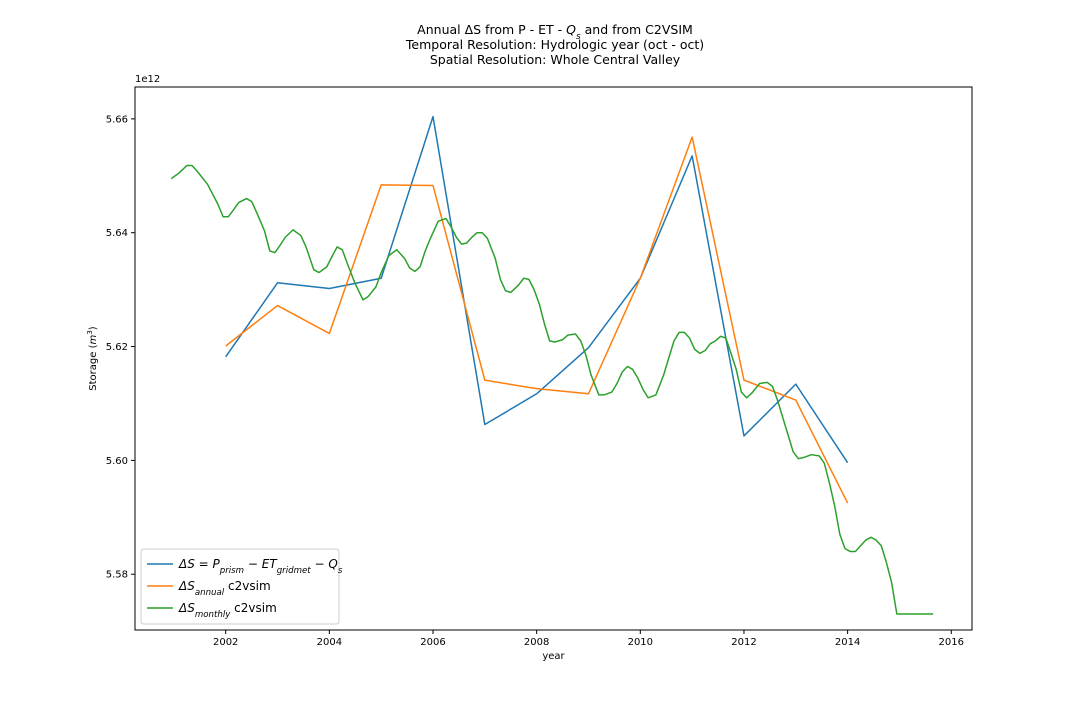 This screenshot has width=1080, height=720. What do you see at coordinates (536, 642) in the screenshot?
I see `x-tick-label: 2008` at bounding box center [536, 642].